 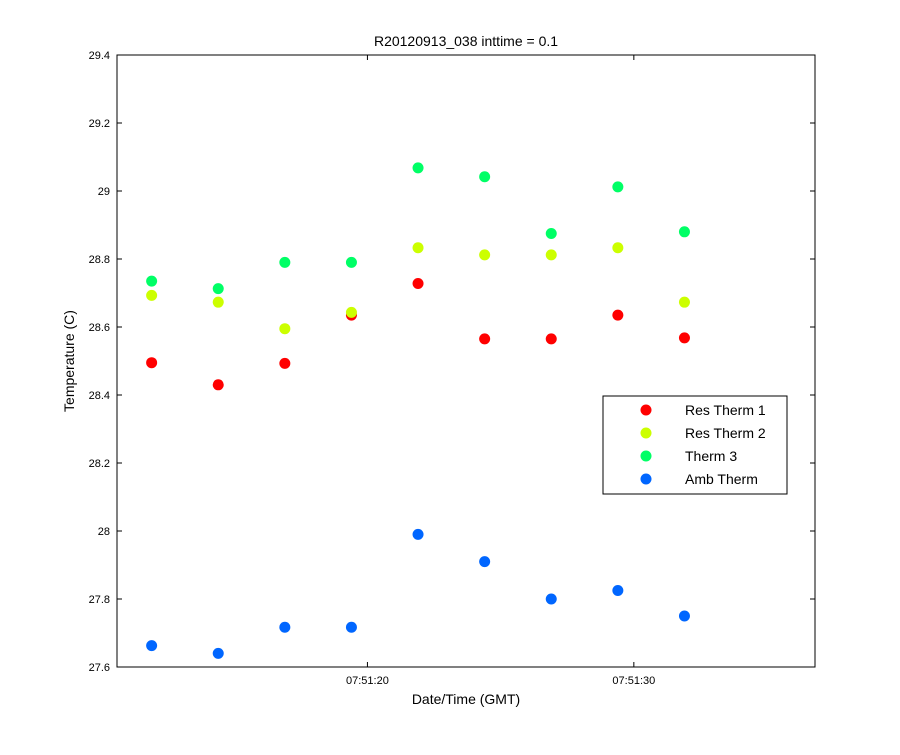 I want to click on y-tick-label: 29, so click(x=104, y=192).